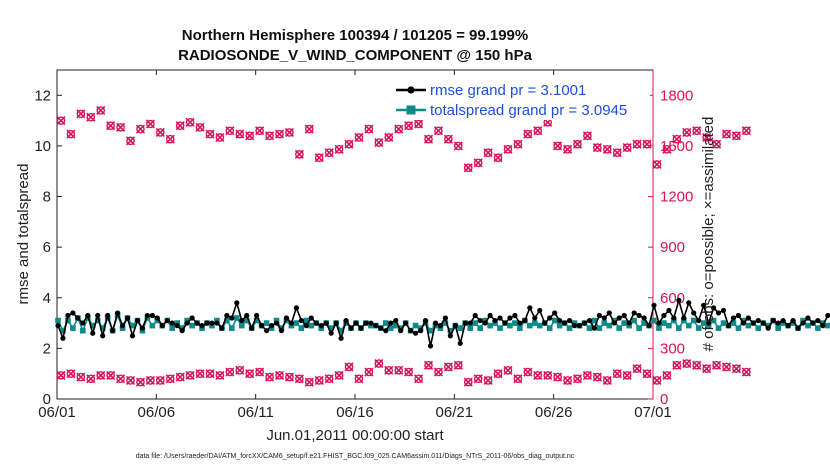 This screenshot has width=830, height=470. I want to click on y-left-tick-label: 10, so click(42, 146).